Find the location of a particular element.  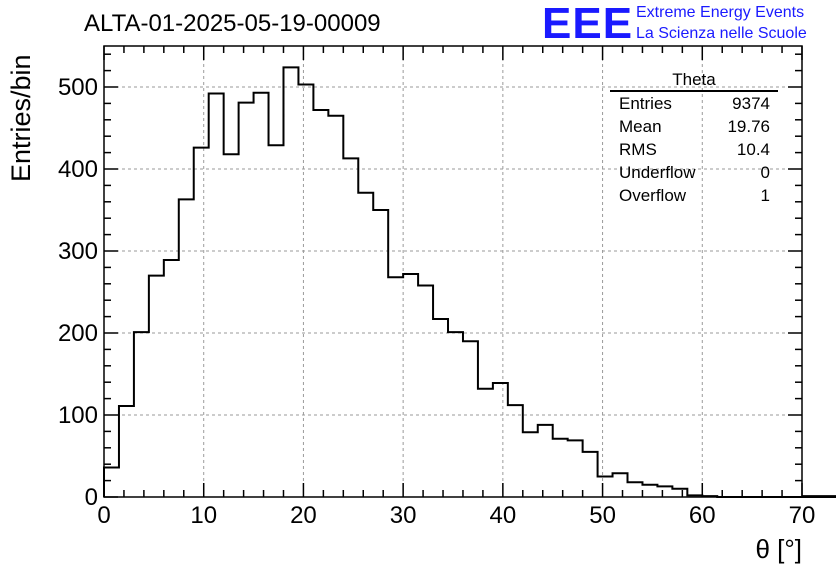

stats-row: Mean 19.76 is located at coordinates (694, 126).